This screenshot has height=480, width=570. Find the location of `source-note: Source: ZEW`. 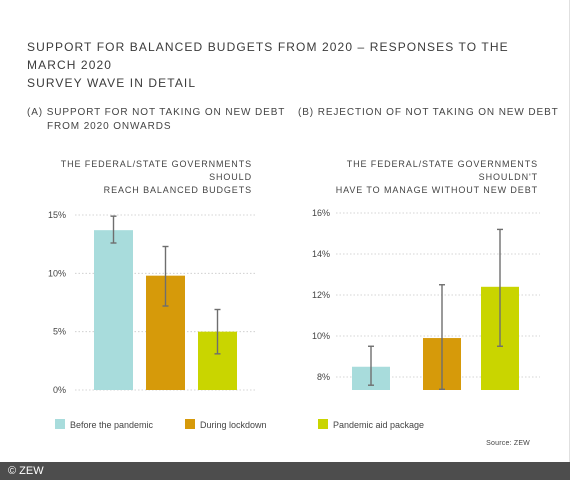

source-note: Source: ZEW is located at coordinates (508, 443).